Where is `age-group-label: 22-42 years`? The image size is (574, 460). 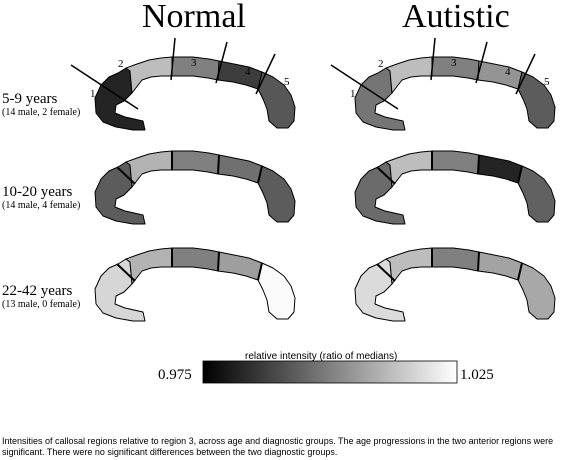 age-group-label: 22-42 years is located at coordinates (37, 291).